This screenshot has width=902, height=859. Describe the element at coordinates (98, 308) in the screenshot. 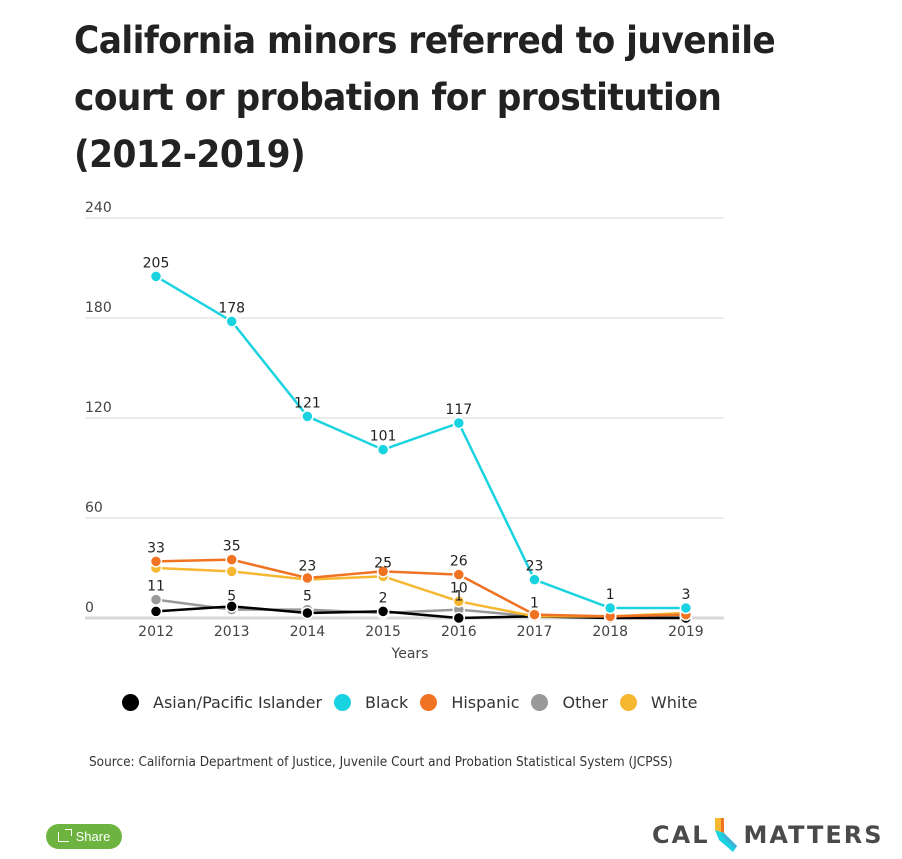

I see `y-tick-label: 180` at that location.